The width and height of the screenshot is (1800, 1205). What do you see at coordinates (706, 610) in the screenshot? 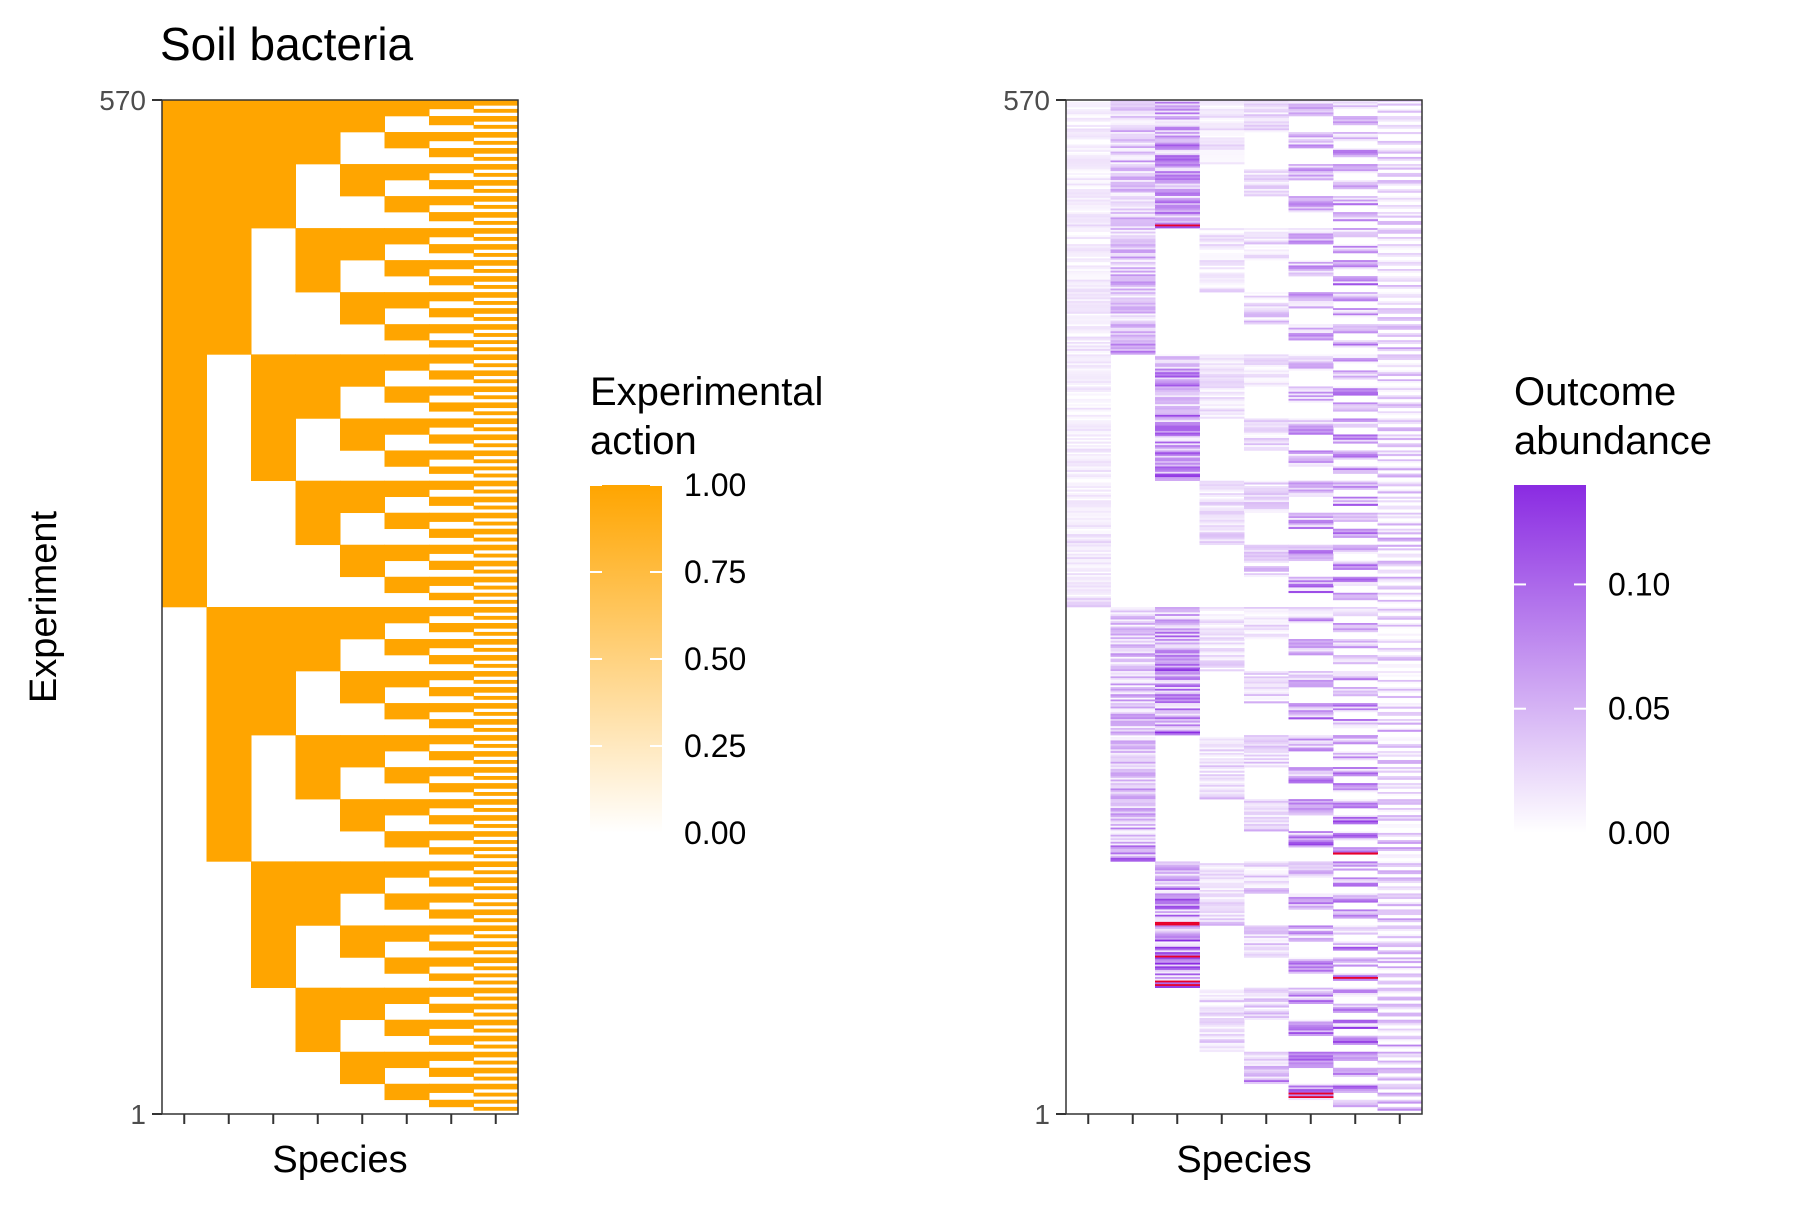
I see `action-legend: Experimental action 1.000.750.500.250.00` at bounding box center [706, 610].